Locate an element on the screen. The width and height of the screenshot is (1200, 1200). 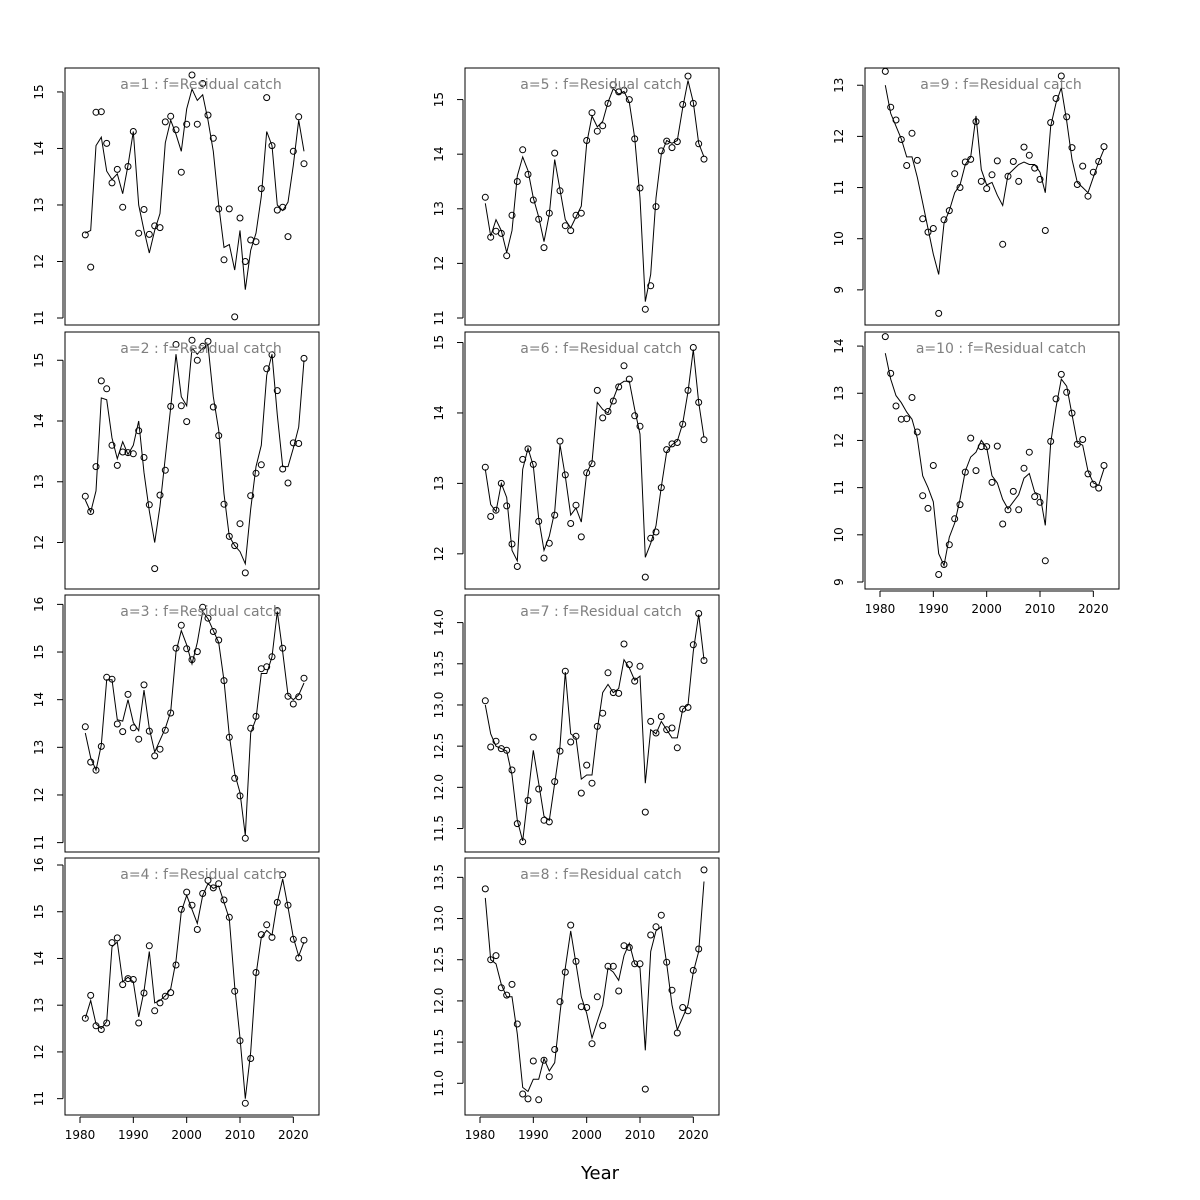
y-tick-label: 12.0 is located at coordinates (439, 1001).